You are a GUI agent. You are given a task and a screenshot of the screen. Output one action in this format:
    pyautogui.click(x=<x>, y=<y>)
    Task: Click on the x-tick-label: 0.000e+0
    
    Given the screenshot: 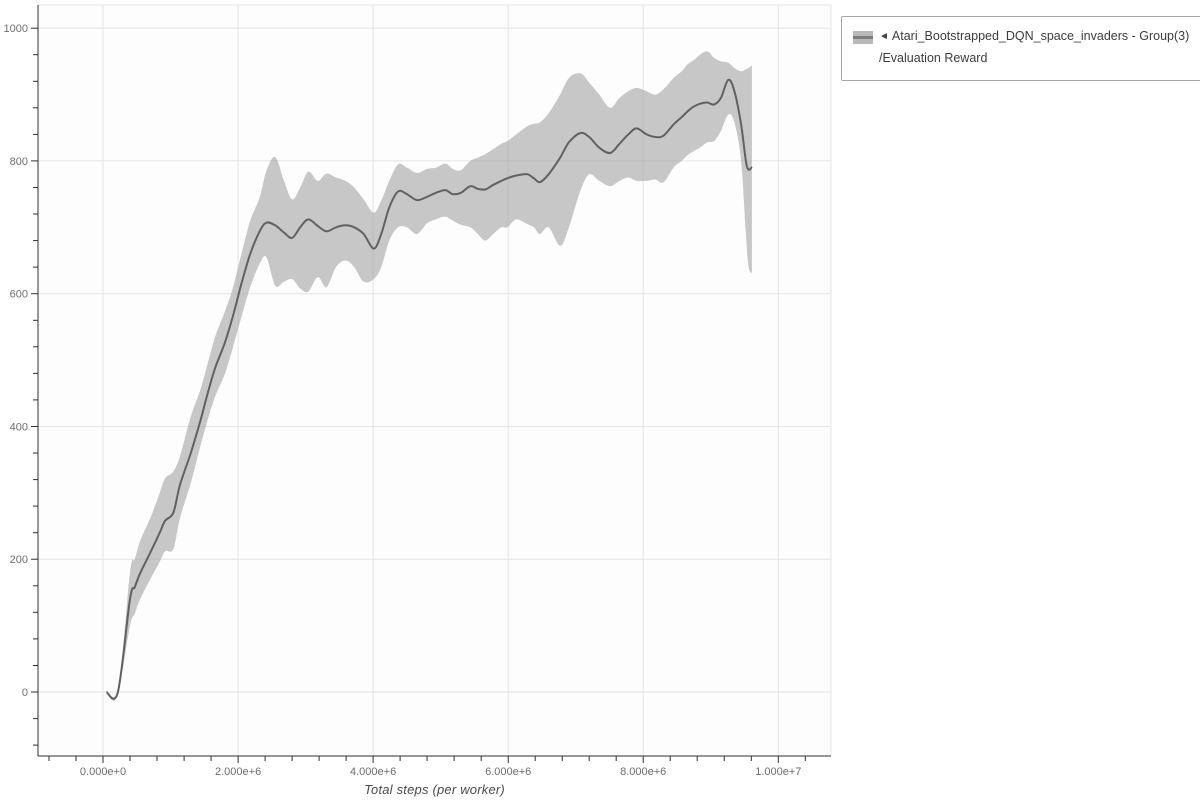 What is the action you would take?
    pyautogui.click(x=103, y=772)
    